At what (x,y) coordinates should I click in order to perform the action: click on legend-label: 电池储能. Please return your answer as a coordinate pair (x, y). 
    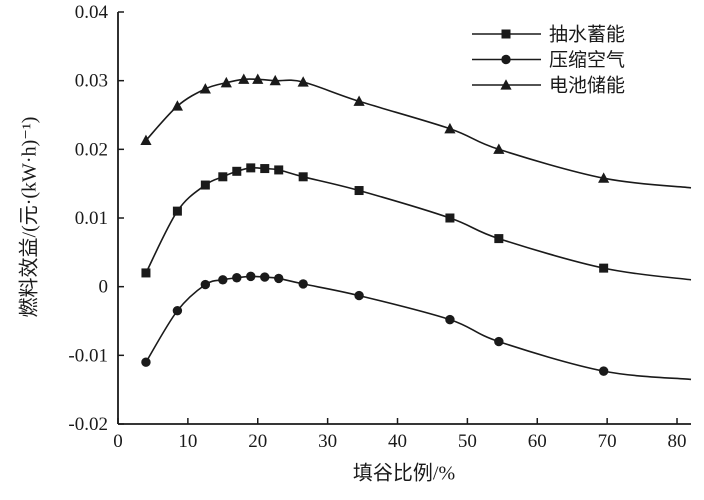
    Looking at the image, I should click on (587, 86).